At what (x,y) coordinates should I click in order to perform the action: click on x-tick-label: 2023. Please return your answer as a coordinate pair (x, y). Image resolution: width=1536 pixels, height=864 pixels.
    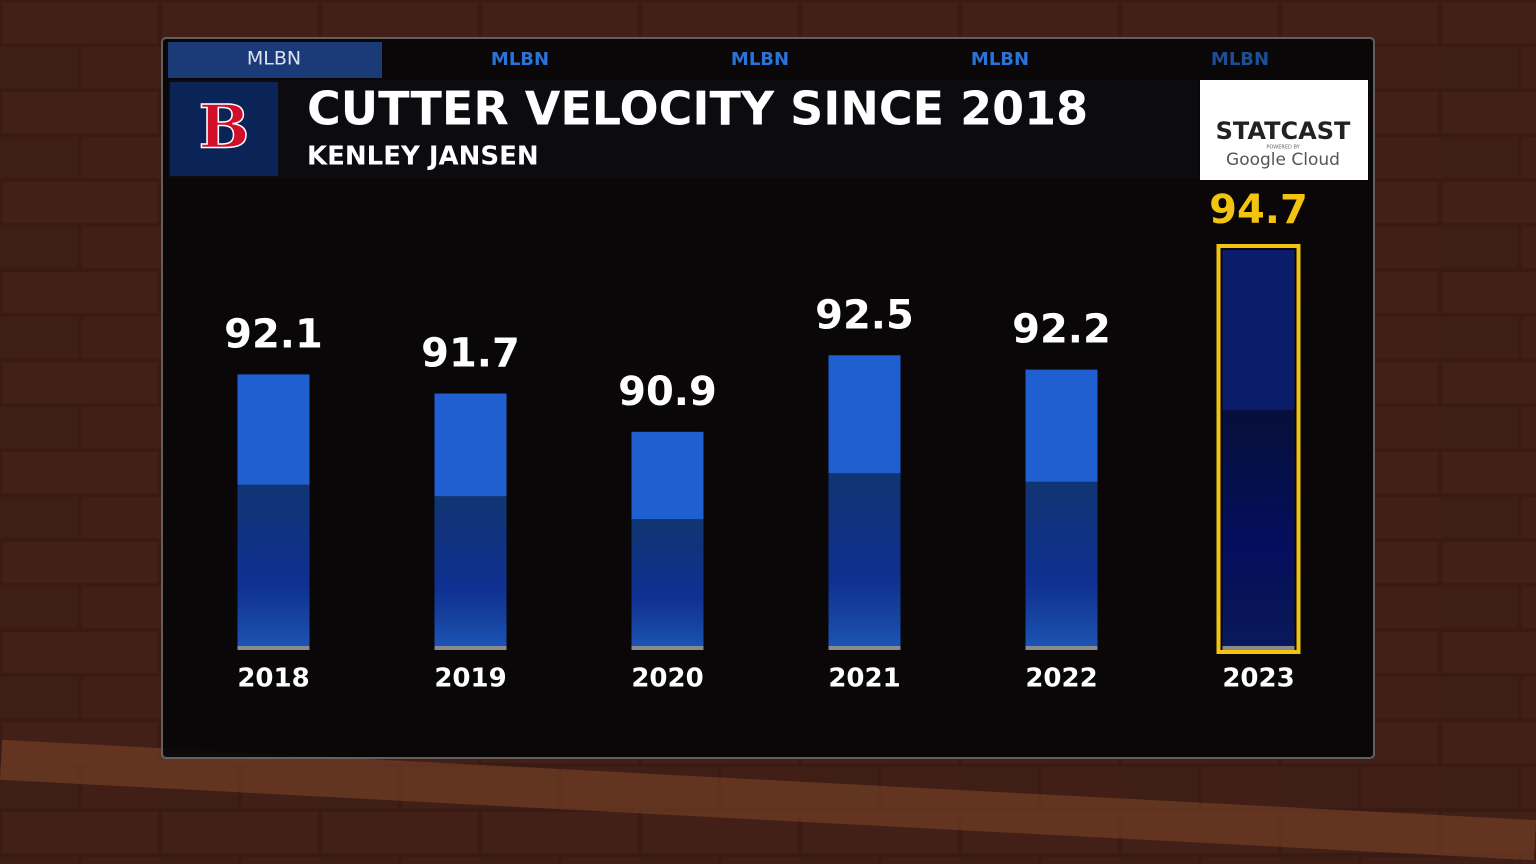
    Looking at the image, I should click on (1258, 679).